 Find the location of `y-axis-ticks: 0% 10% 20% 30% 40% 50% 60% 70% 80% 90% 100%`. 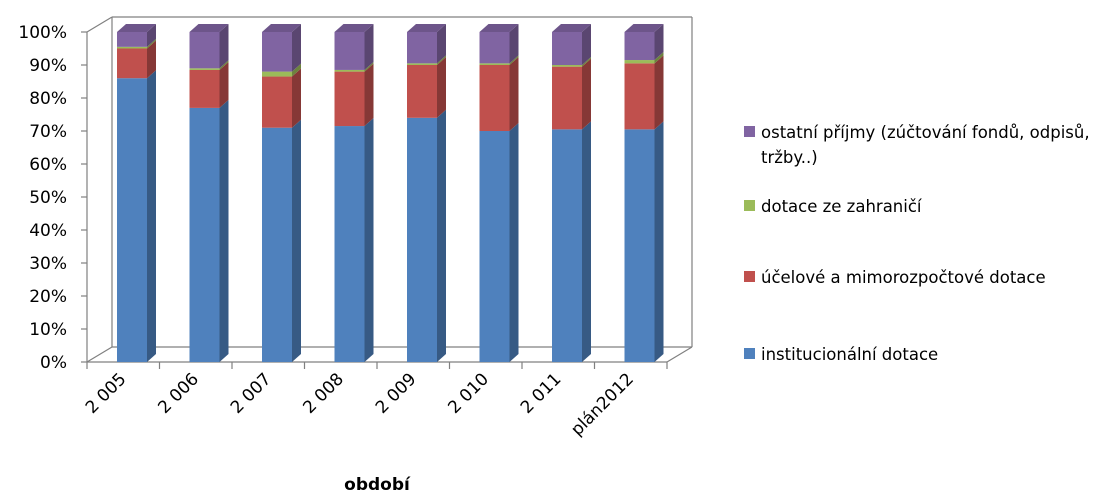

y-axis-ticks: 0% 10% 20% 30% 40% 50% 60% 70% 80% 90% 100% is located at coordinates (52, 198).